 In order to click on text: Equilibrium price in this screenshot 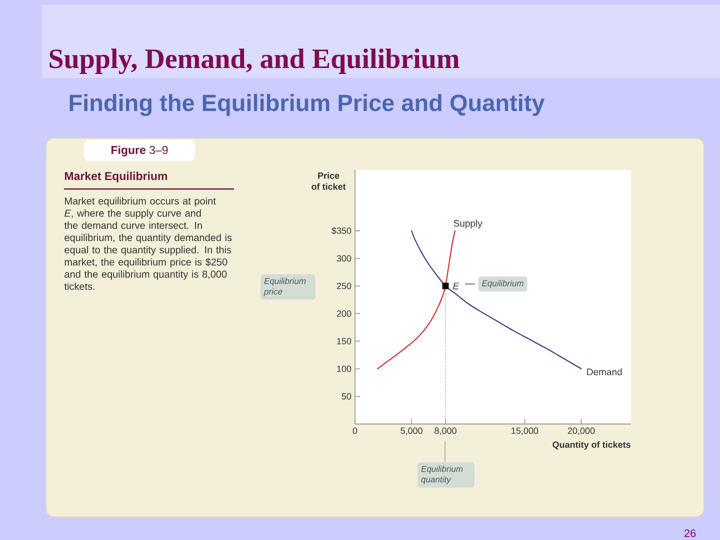, I will do `click(285, 287)`.